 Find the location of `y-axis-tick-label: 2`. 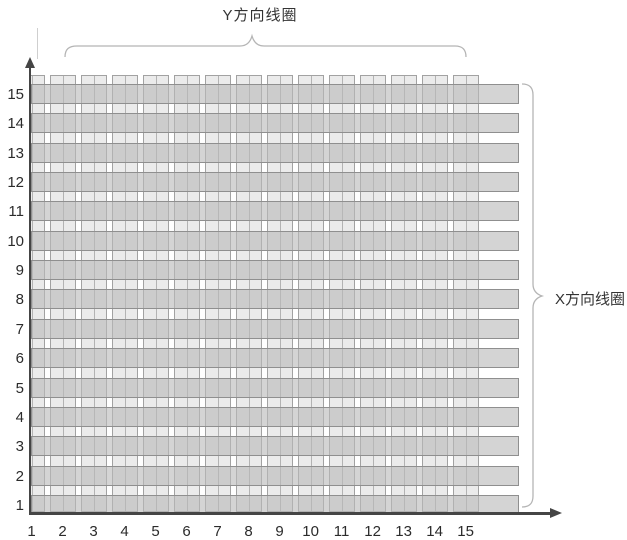

y-axis-tick-label: 2 is located at coordinates (19, 476).